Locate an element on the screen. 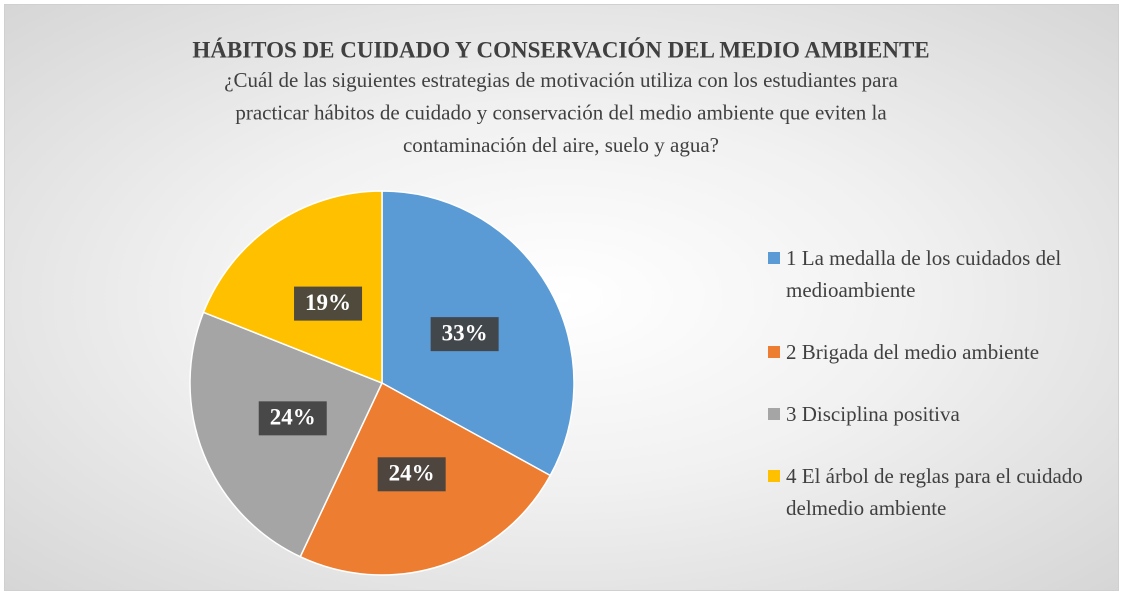 This screenshot has height=595, width=1123. legend-label: 2 Brigada del medio ambiente is located at coordinates (913, 352).